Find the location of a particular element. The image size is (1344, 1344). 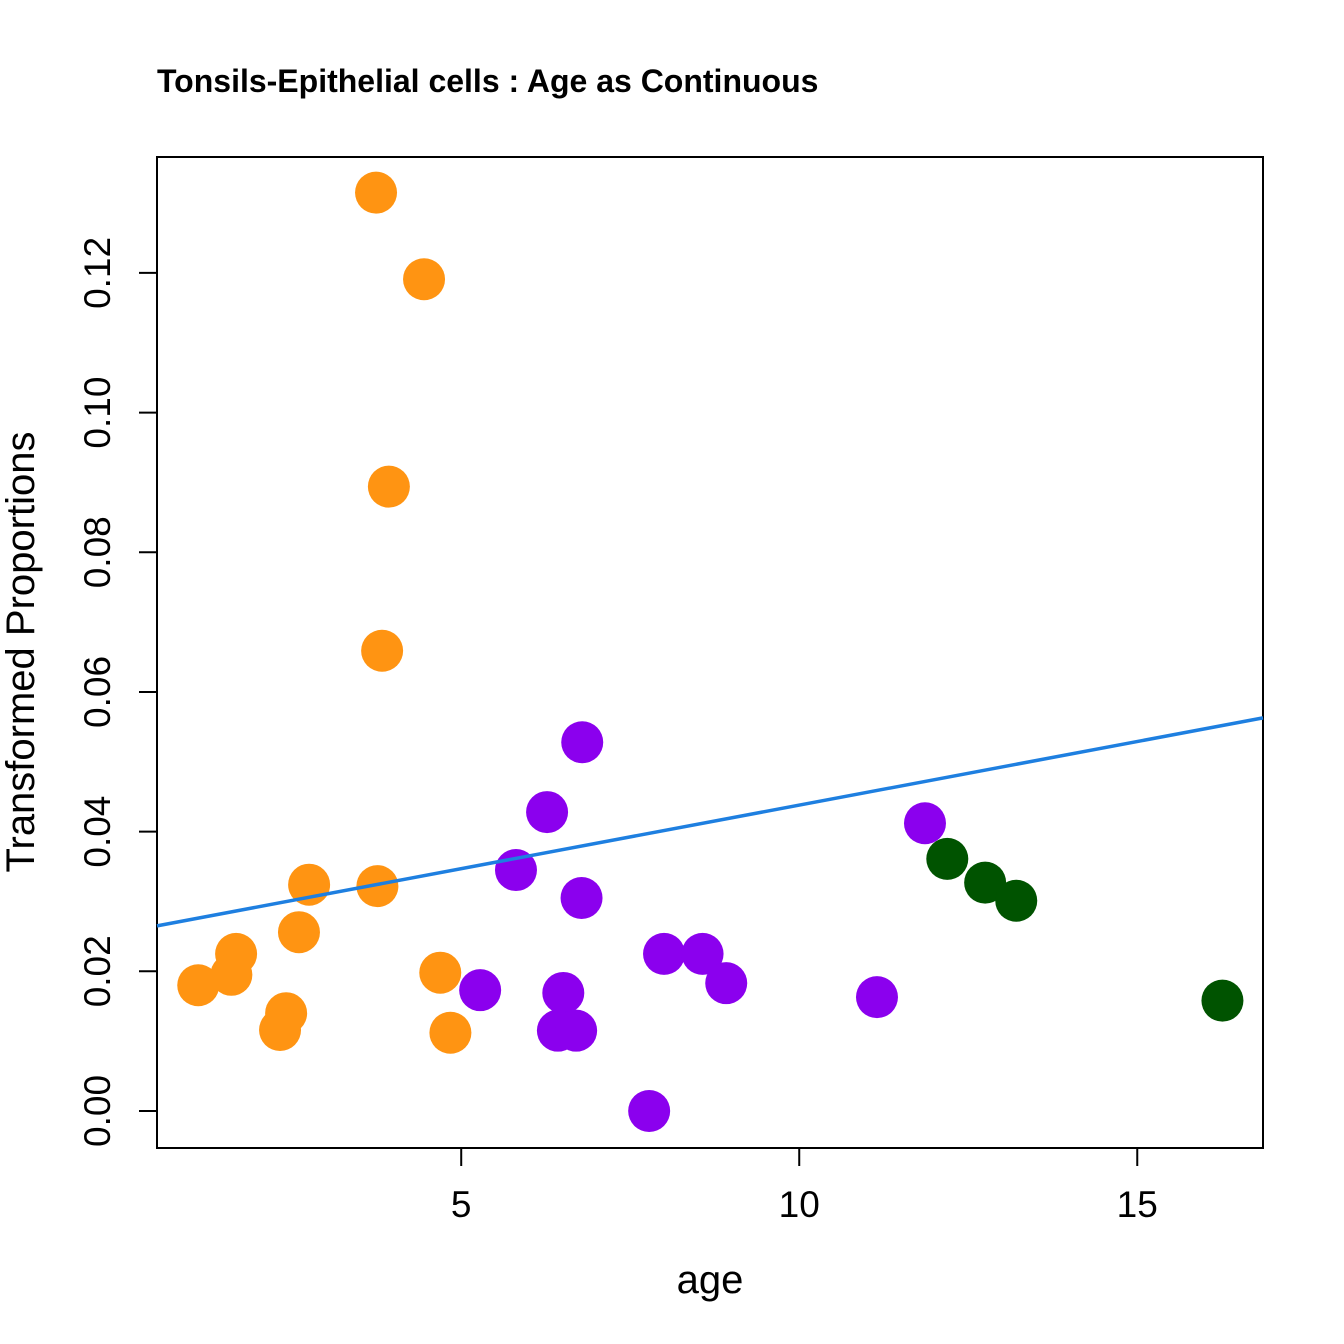

x-axis-label: age is located at coordinates (710, 1280).